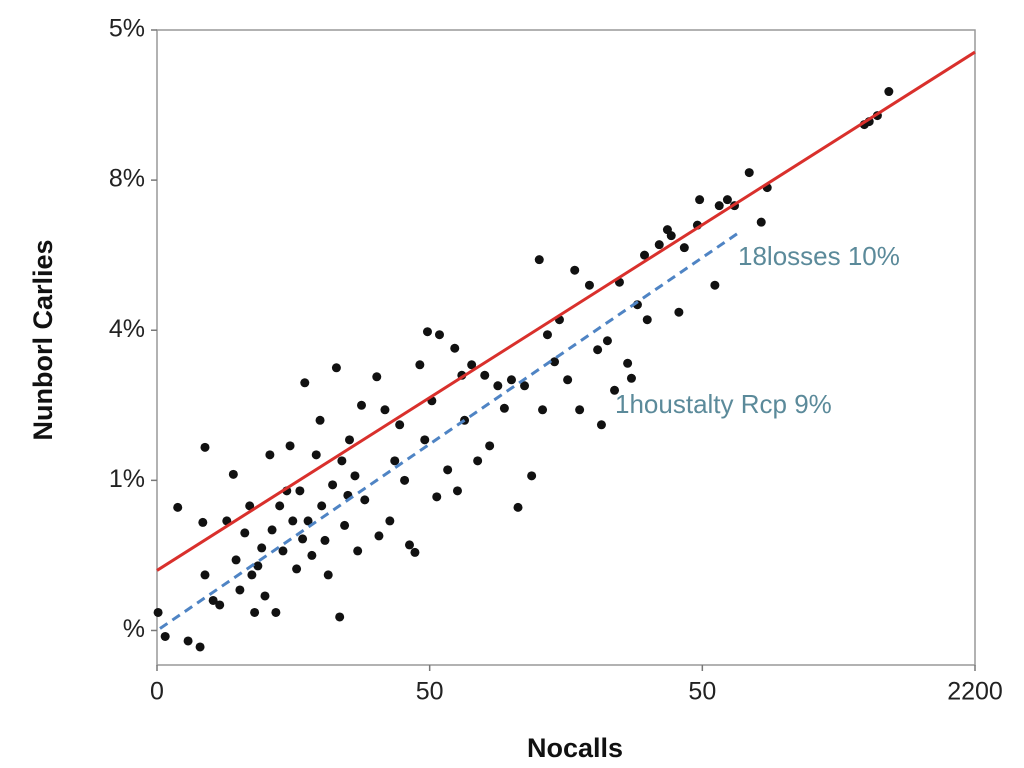 This screenshot has width=1024, height=768. What do you see at coordinates (127, 179) in the screenshot?
I see `y-tick-label: 8%` at bounding box center [127, 179].